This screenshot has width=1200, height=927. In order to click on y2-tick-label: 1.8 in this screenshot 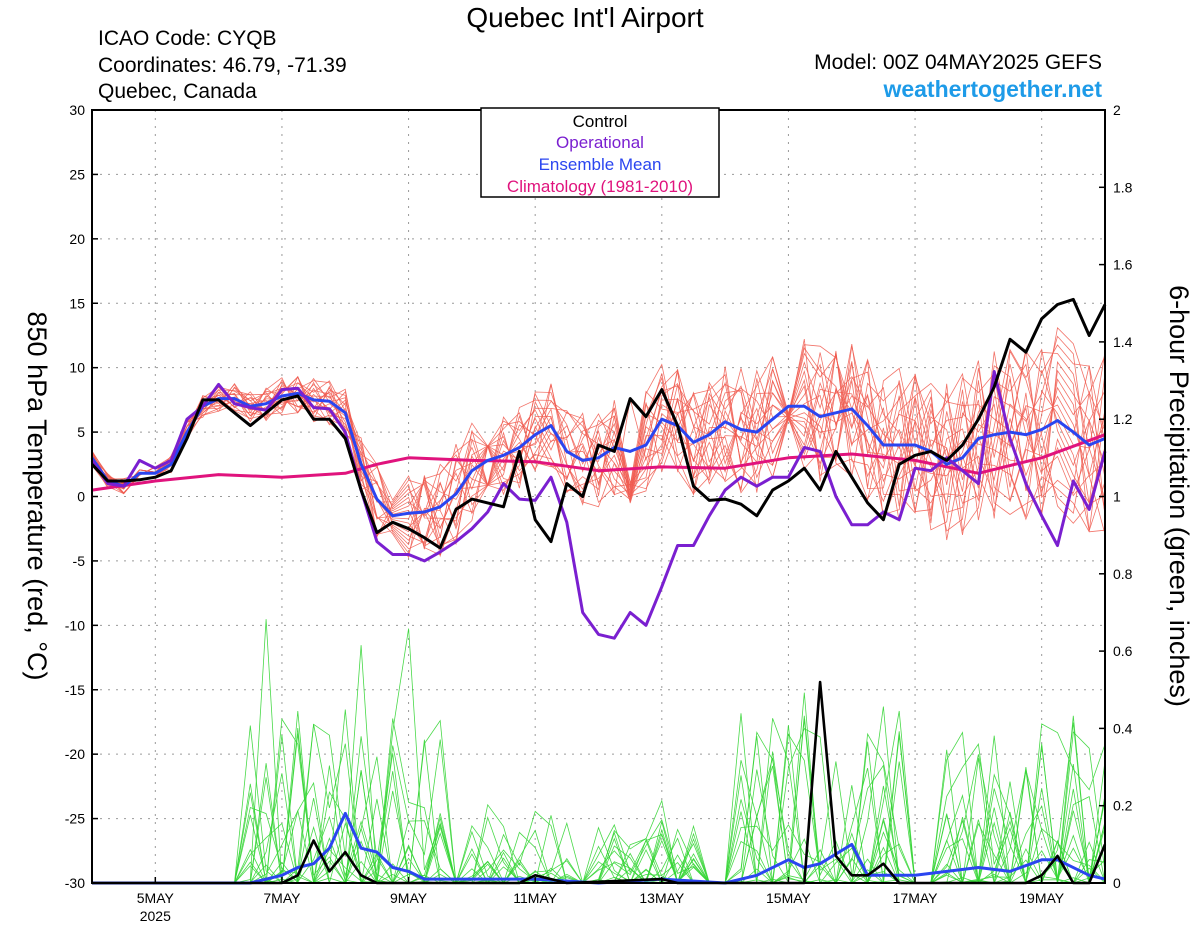, I will do `click(1123, 187)`.